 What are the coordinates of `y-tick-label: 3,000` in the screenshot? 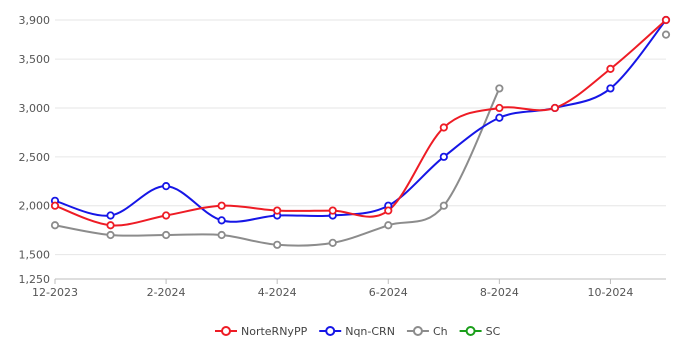 It's located at (35, 108).